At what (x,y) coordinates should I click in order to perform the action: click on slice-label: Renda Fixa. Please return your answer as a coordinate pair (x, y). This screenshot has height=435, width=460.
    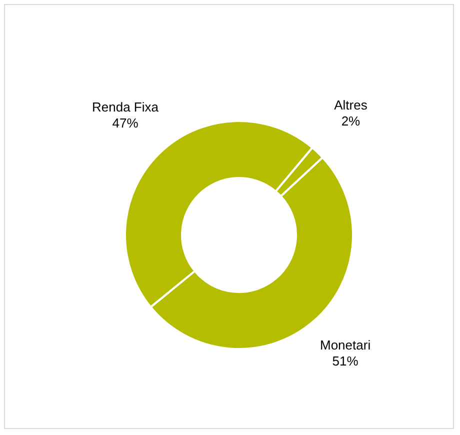
    Looking at the image, I should click on (126, 107).